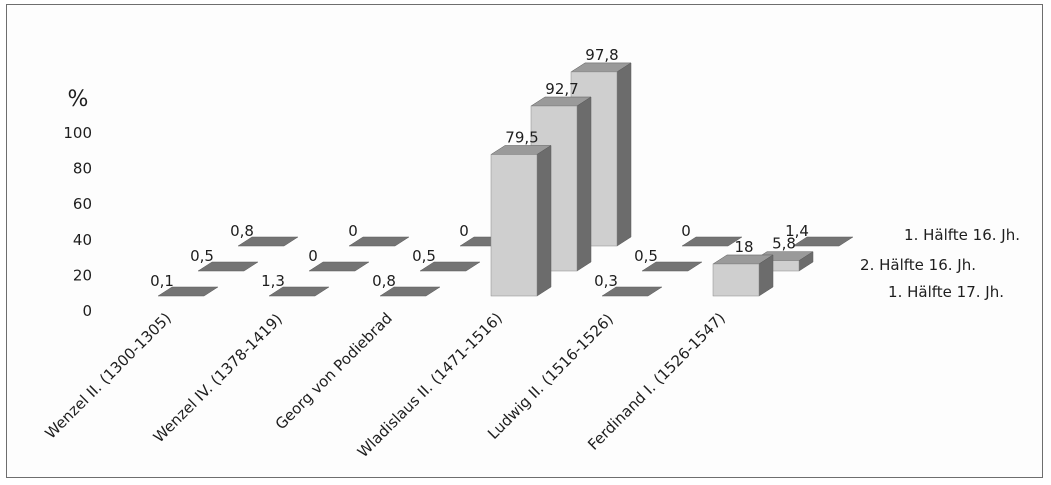 This screenshot has height=485, width=1051. Describe the element at coordinates (797, 231) in the screenshot. I see `data-label: 1,4` at that location.